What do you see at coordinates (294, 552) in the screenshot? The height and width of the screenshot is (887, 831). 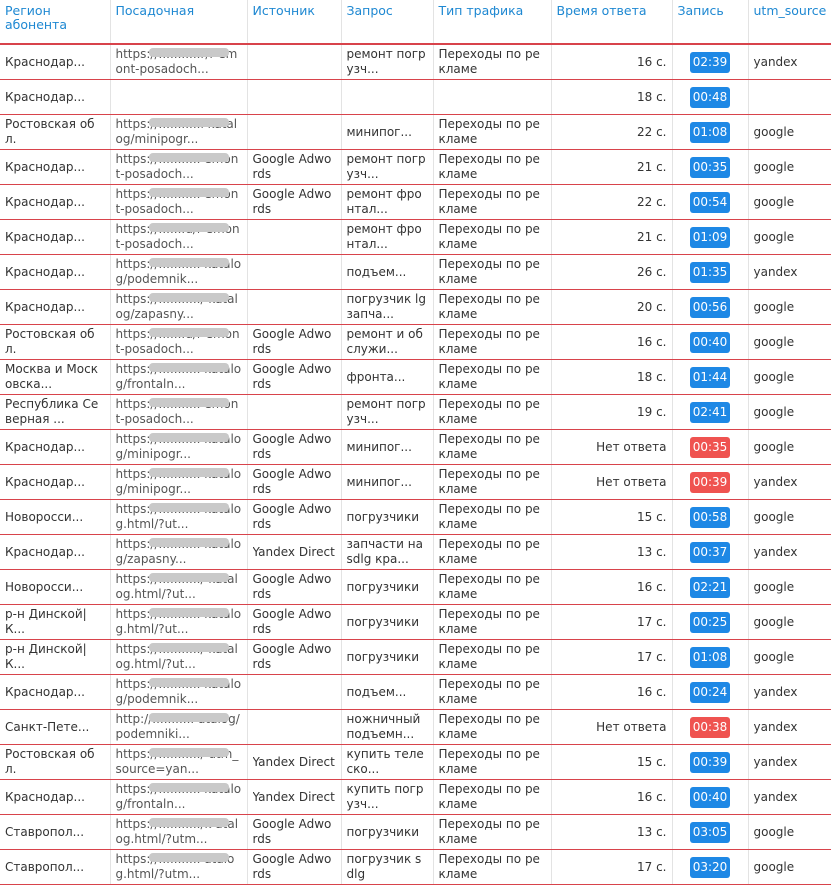 I see `cell-source: Yandex Direct` at bounding box center [294, 552].